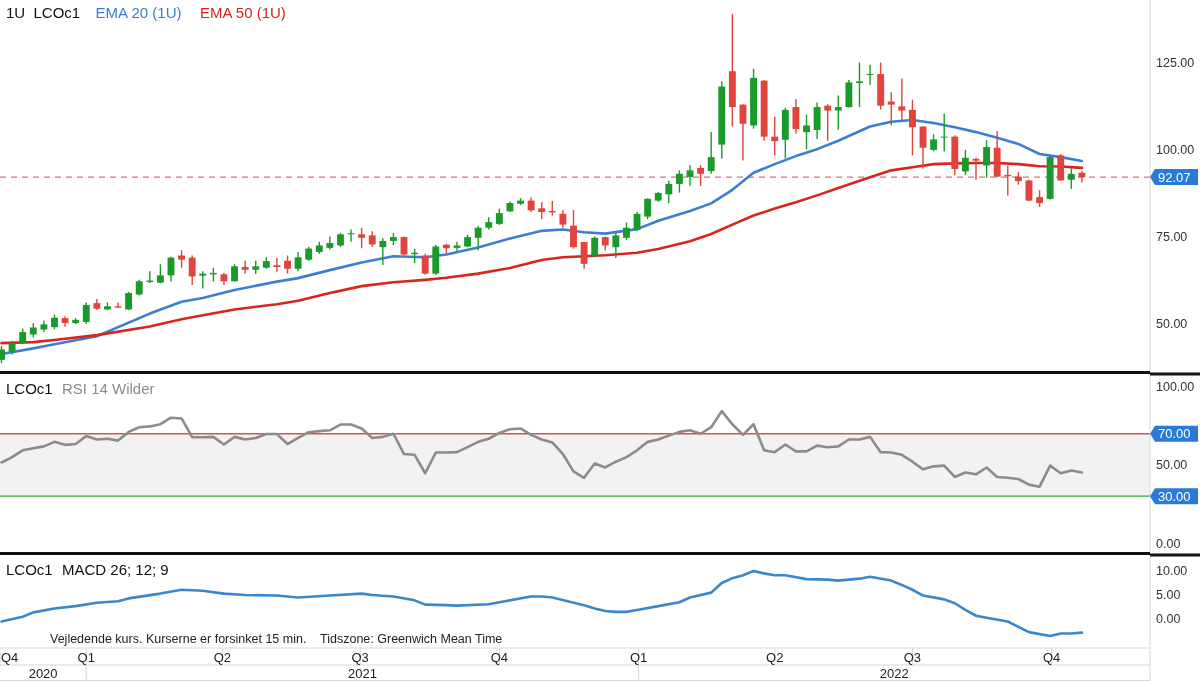 Image resolution: width=1200 pixels, height=681 pixels. What do you see at coordinates (894, 673) in the screenshot?
I see `text: 2022` at bounding box center [894, 673].